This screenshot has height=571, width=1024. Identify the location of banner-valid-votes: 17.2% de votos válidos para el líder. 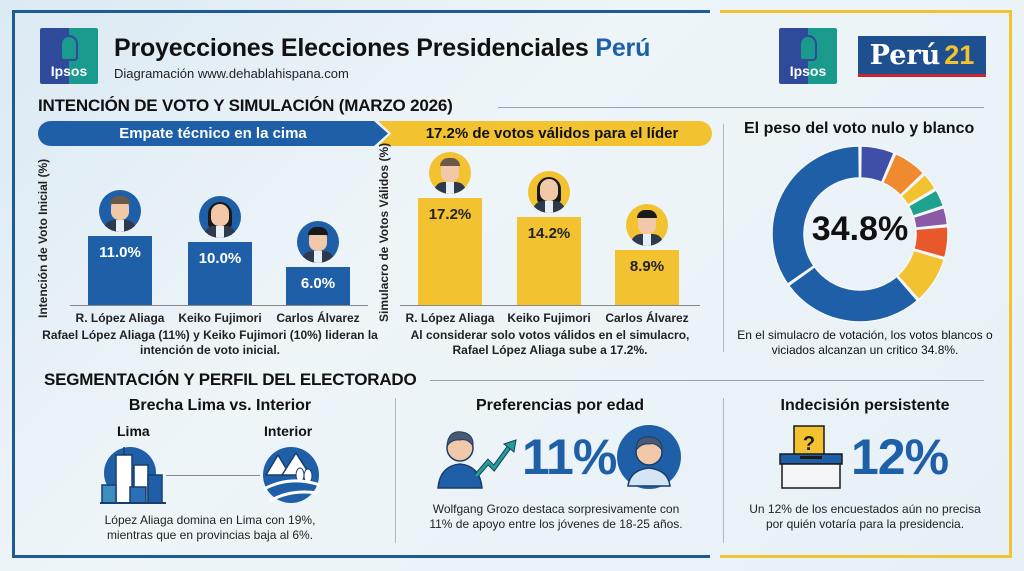
(545, 133).